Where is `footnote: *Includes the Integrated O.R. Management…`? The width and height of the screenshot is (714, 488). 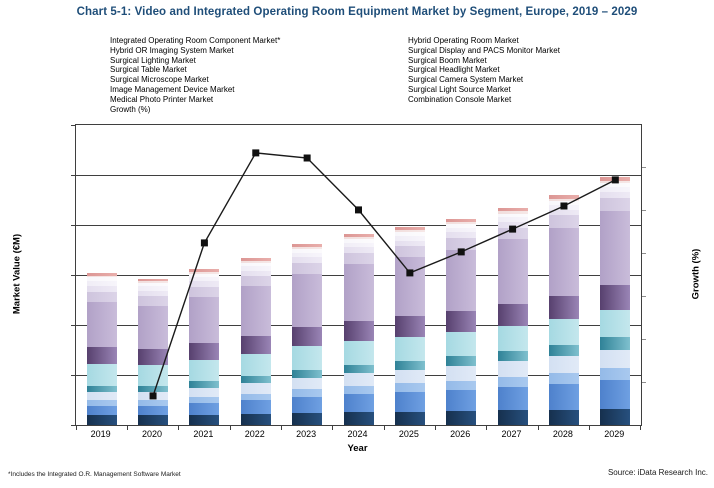 footnote: *Includes the Integrated O.R. Management… is located at coordinates (94, 474).